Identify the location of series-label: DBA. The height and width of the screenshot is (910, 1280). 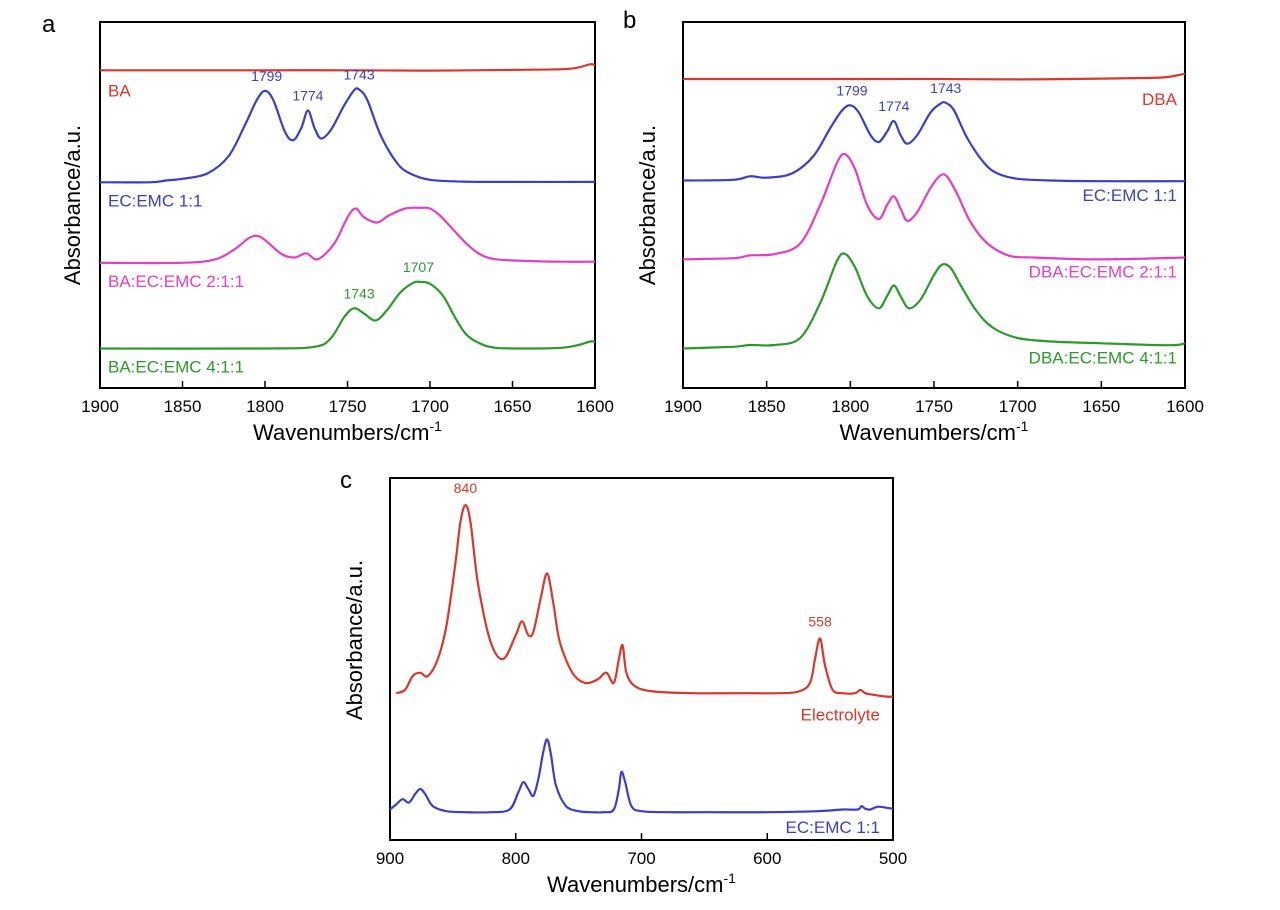
(1160, 99).